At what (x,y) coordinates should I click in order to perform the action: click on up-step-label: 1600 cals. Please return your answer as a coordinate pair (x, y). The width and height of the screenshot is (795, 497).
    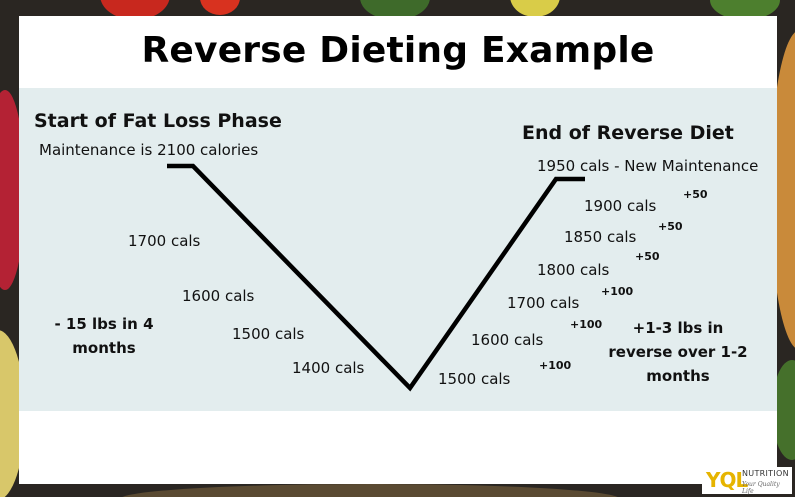
    Looking at the image, I should click on (507, 340).